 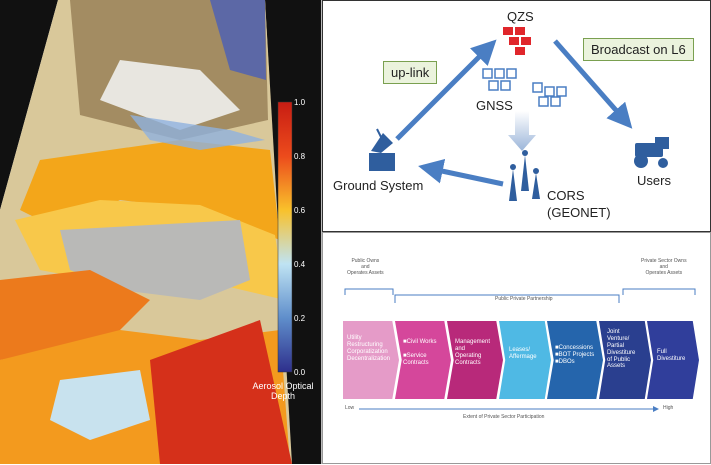 What do you see at coordinates (283, 391) in the screenshot?
I see `colorbar-label: Aerosol Optical Depth` at bounding box center [283, 391].